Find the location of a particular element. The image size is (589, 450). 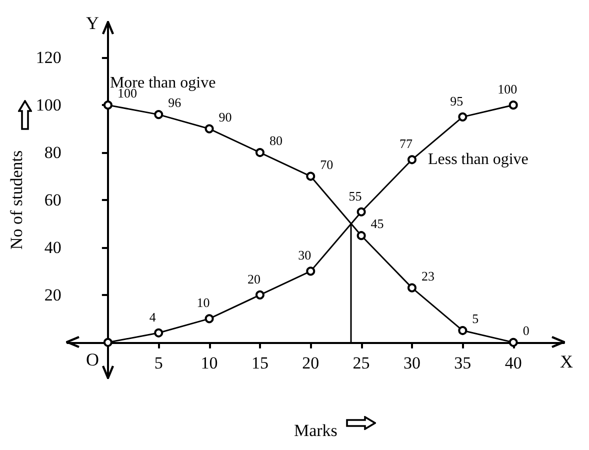

y-tick-label: 40 is located at coordinates (53, 247).